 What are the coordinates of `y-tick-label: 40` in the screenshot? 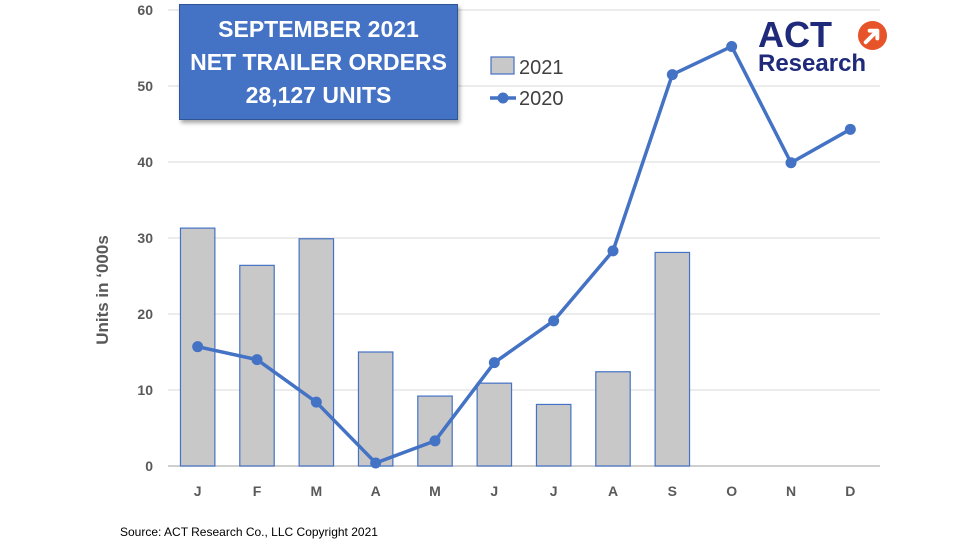 It's located at (145, 162).